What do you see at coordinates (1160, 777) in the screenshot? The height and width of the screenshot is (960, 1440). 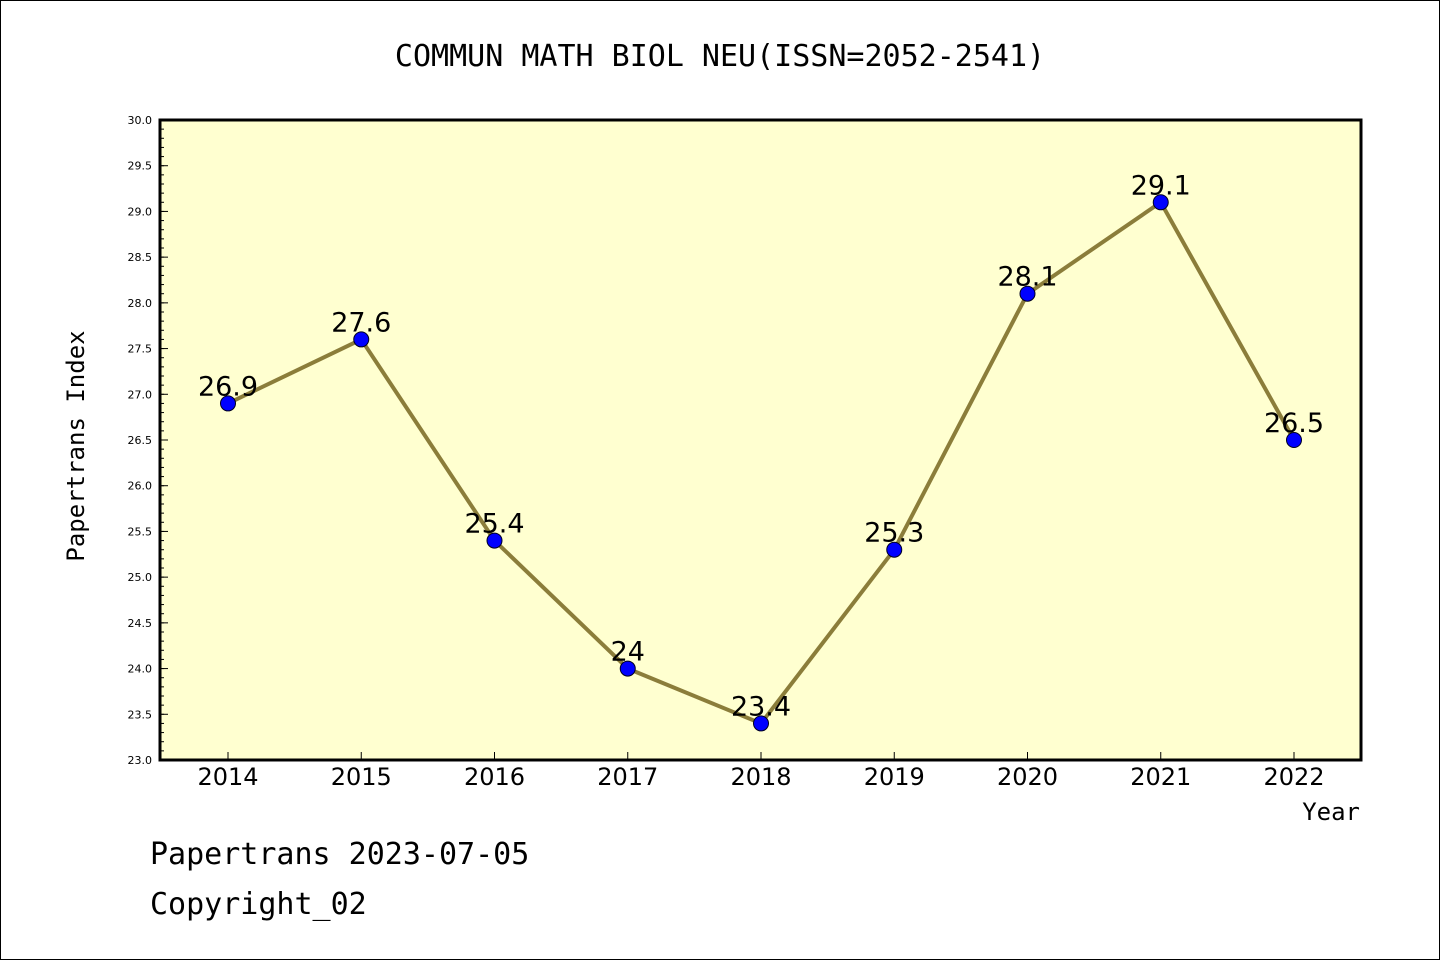 I see `x-tick-label: 2021` at bounding box center [1160, 777].